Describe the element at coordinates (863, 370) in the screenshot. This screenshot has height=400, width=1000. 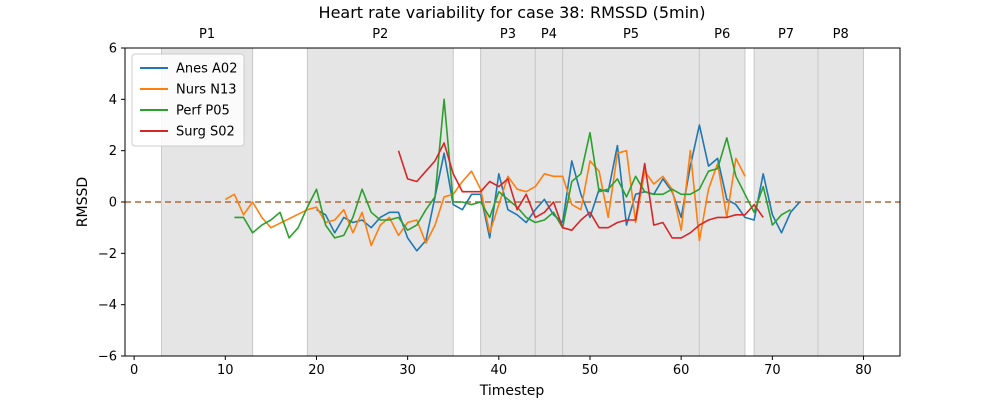
I see `x-tick-label: 80` at that location.